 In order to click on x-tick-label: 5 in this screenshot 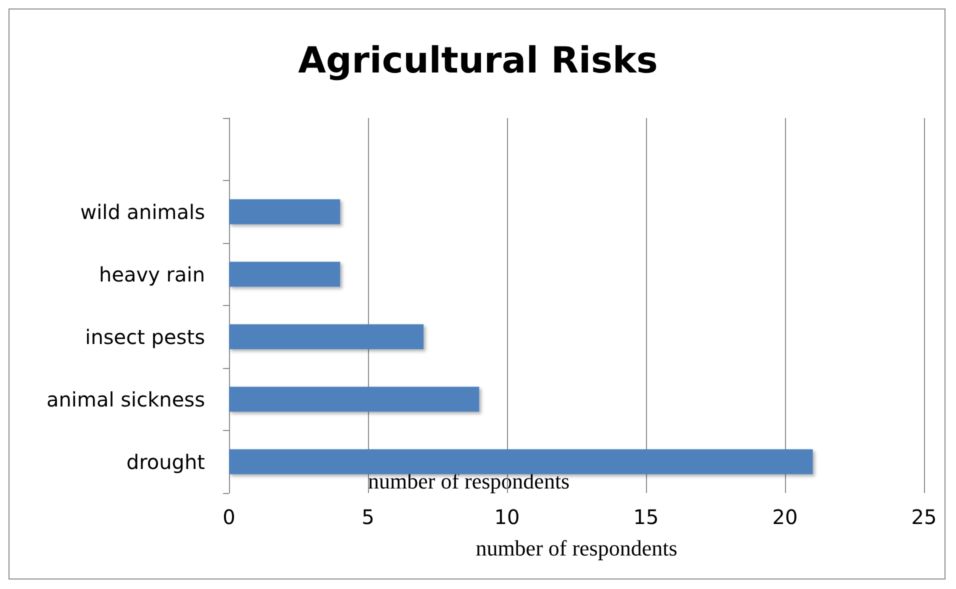, I will do `click(368, 517)`.